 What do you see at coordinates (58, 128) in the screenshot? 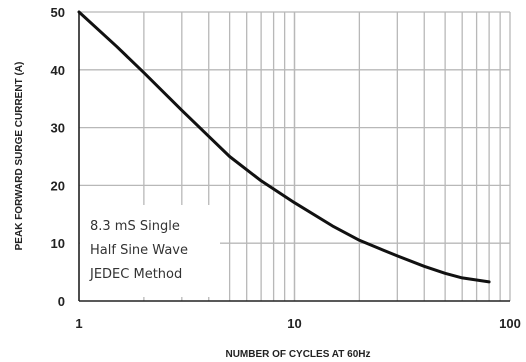
I see `y-tick-label: 30` at bounding box center [58, 128].